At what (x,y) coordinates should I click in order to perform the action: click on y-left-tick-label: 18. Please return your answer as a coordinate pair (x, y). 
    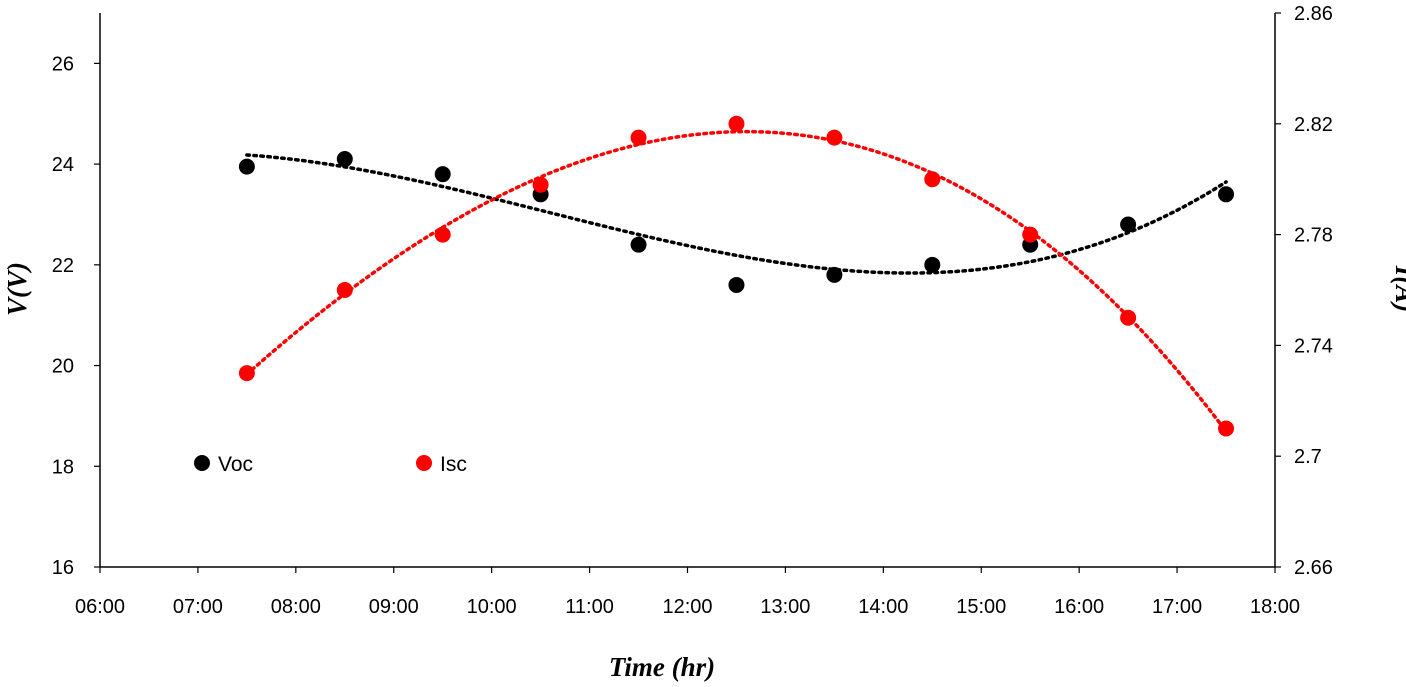
    Looking at the image, I should click on (63, 467).